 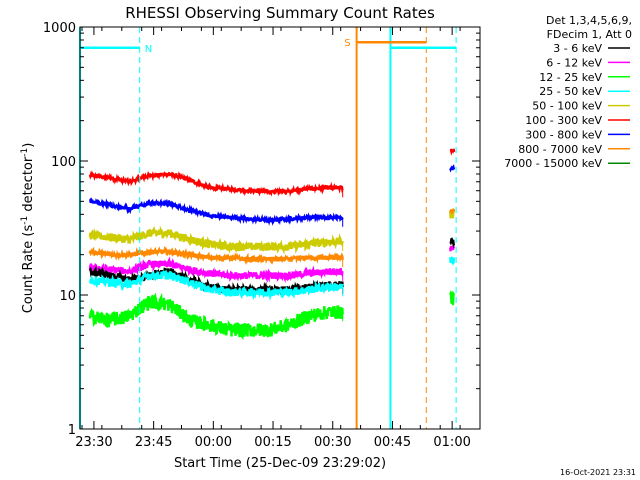 What do you see at coordinates (570, 77) in the screenshot?
I see `legend-label-12-25-kev: 12 - 25 keV` at bounding box center [570, 77].